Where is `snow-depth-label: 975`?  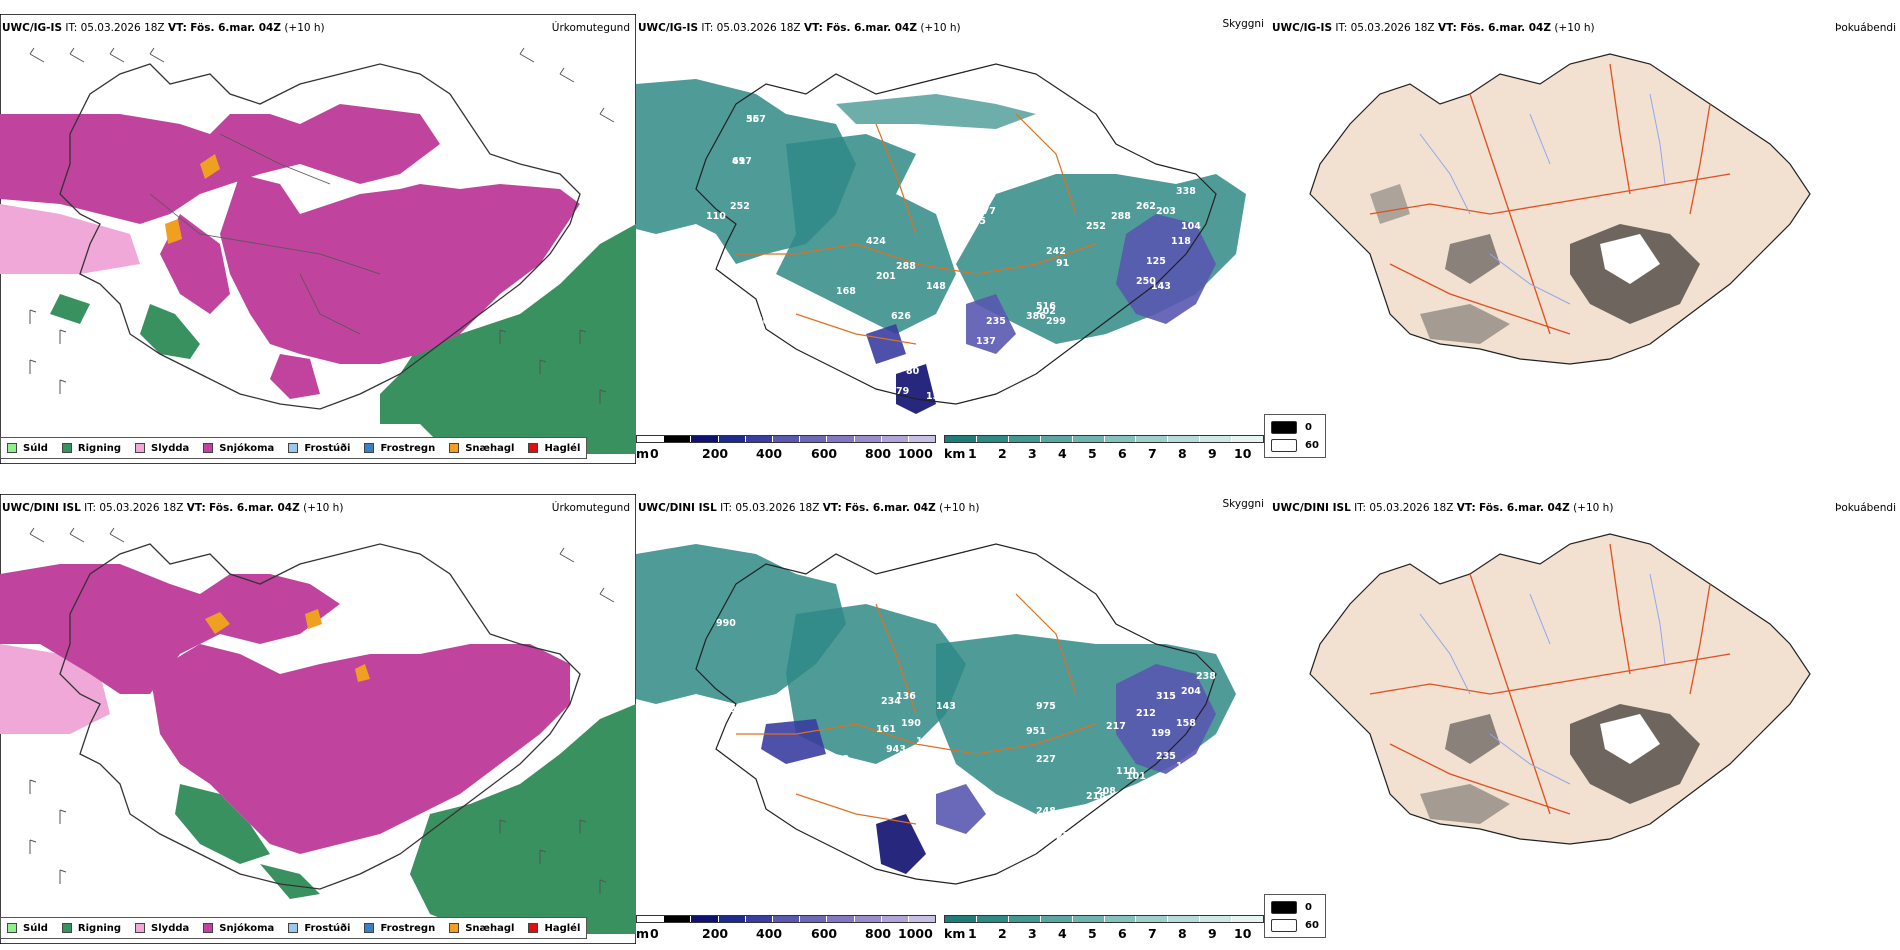 snow-depth-label: 975 is located at coordinates (1046, 706).